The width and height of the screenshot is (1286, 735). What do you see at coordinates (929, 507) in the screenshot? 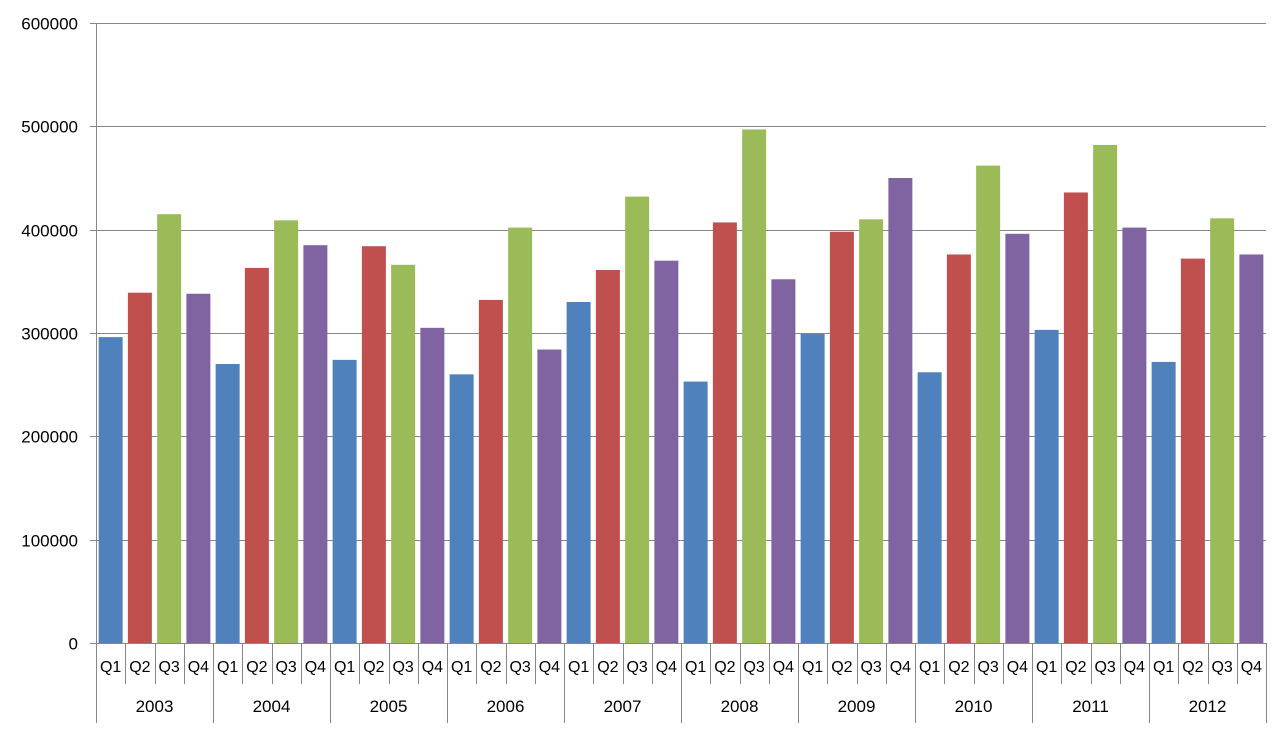
I see `bar-2010-q1` at bounding box center [929, 507].